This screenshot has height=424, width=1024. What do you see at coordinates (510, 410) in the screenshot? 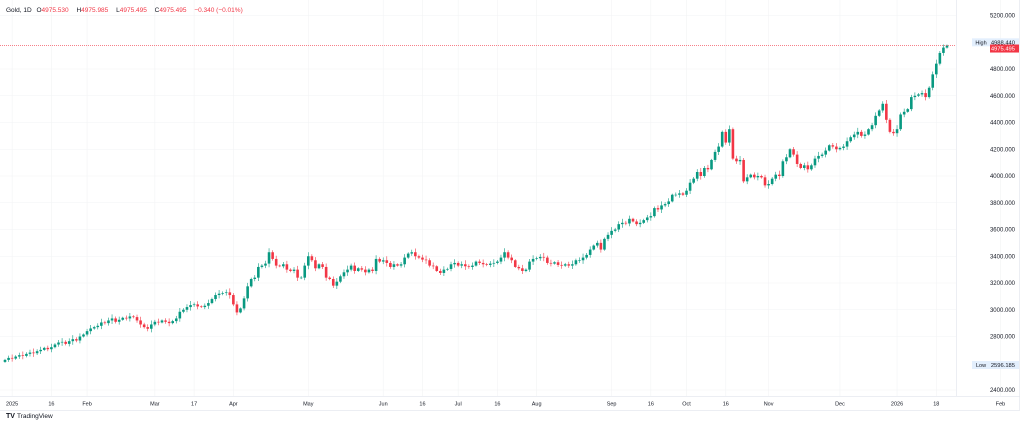
I see `time-axis-bottom-border` at bounding box center [510, 410].